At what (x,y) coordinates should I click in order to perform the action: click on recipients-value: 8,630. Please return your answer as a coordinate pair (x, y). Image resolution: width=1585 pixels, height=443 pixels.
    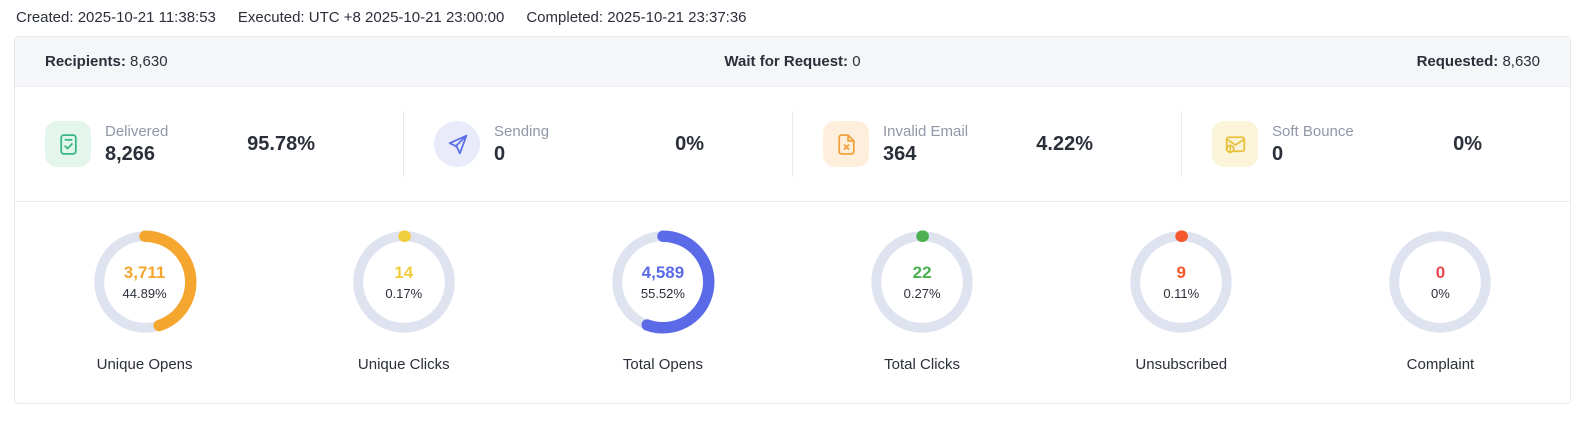
    Looking at the image, I should click on (149, 61).